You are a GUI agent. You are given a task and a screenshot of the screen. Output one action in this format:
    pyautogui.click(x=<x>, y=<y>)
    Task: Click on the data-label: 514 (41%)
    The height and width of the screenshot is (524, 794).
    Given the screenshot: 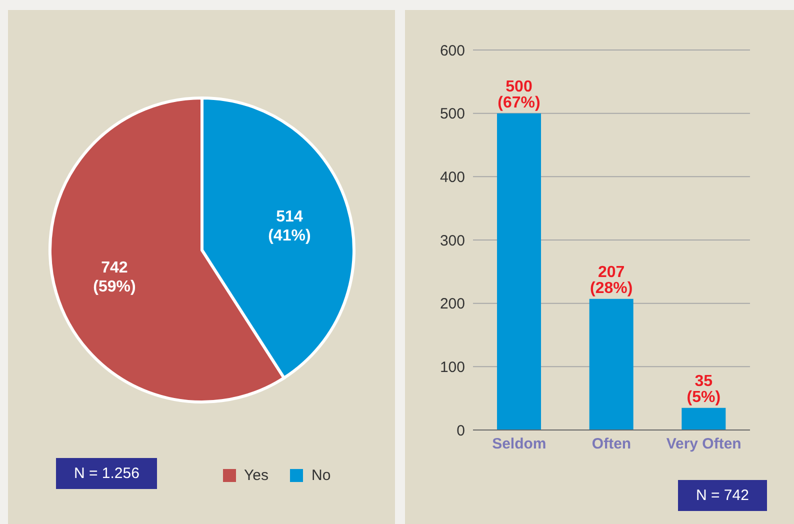 What is the action you would take?
    pyautogui.click(x=289, y=226)
    